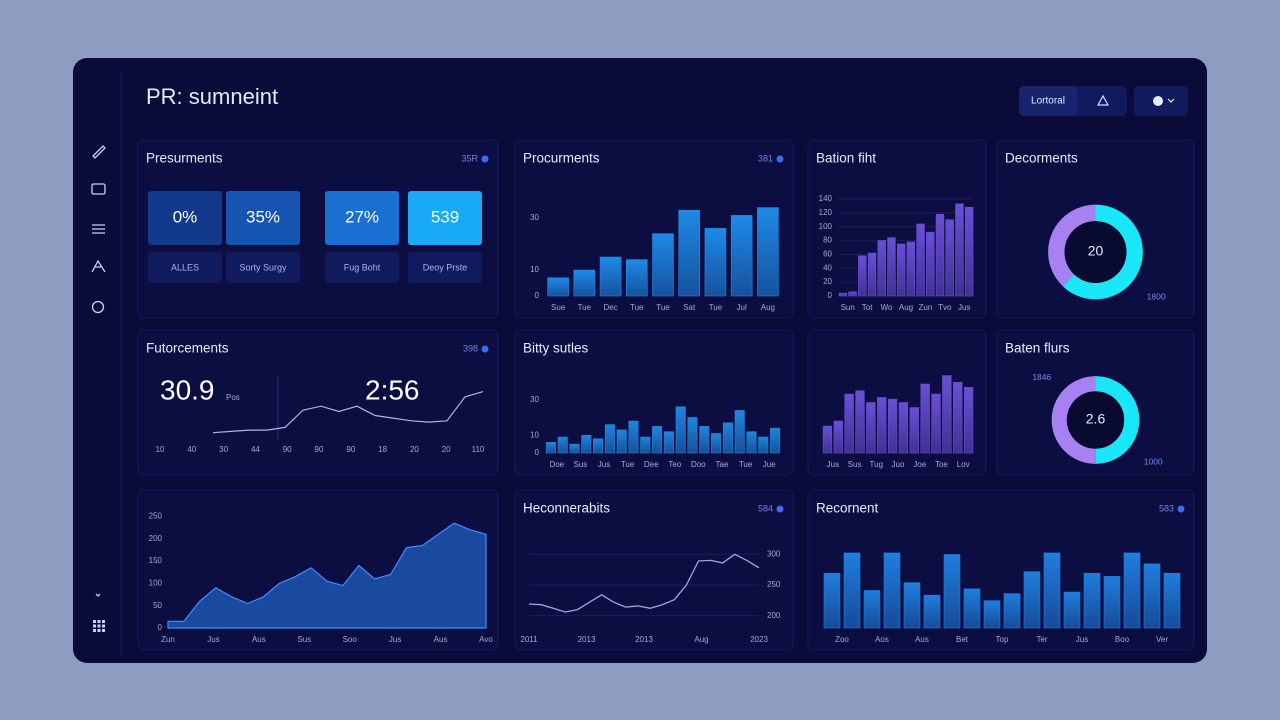  I want to click on avatar, so click(1158, 101).